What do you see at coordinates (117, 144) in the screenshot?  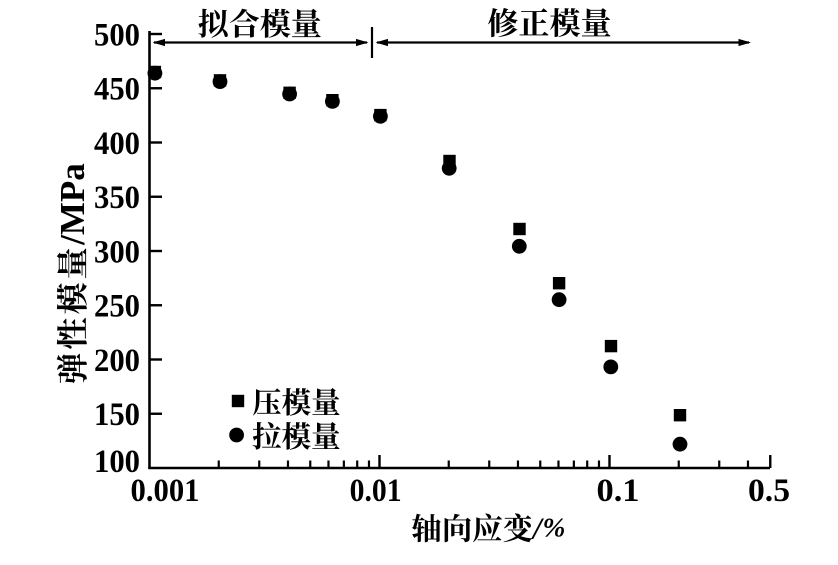 I see `svg-text: 400` at bounding box center [117, 144].